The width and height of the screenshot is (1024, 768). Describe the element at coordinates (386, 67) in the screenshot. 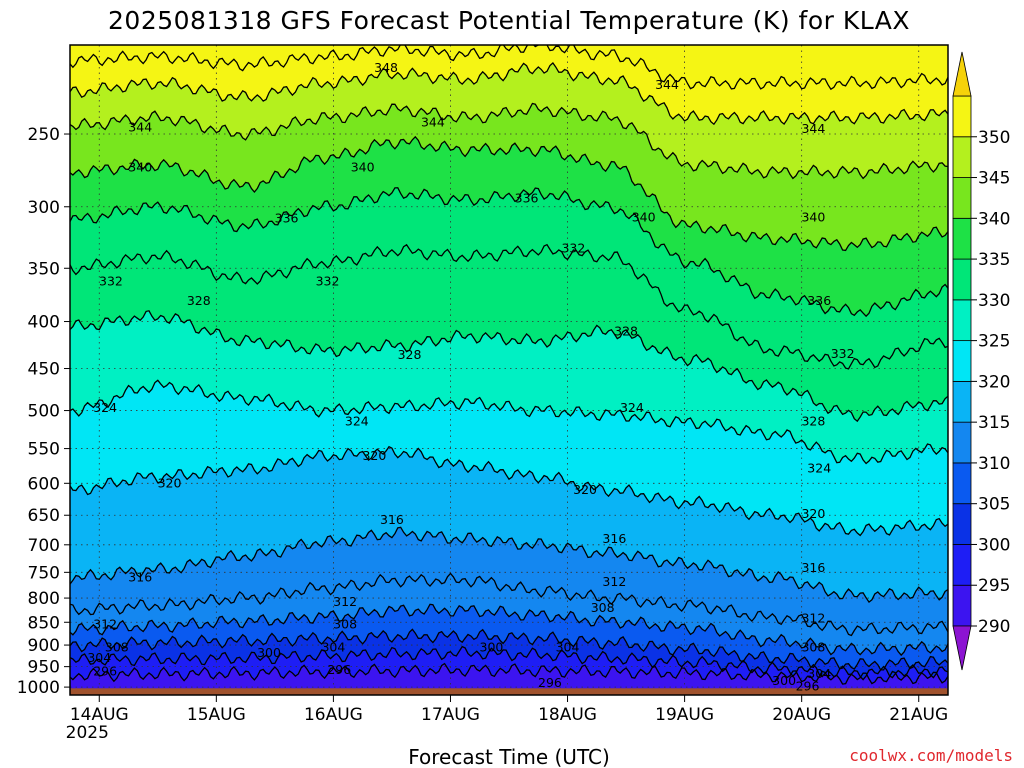

I see `contour-label: 348` at that location.